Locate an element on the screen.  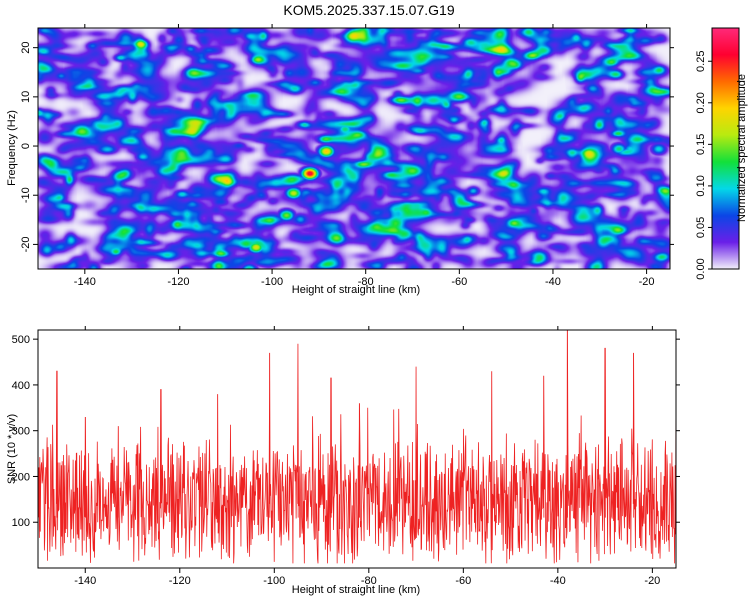
figure-title: KOM5.2025.337.15.07.G19 is located at coordinates (368, 10).